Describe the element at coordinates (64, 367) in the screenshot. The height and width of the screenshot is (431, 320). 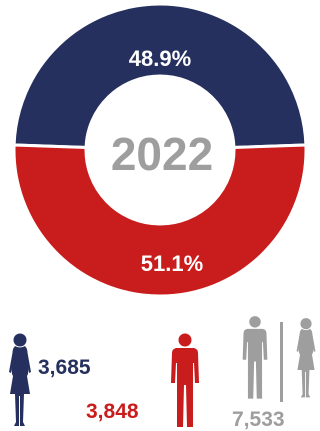
I see `female-count: 3,685` at that location.